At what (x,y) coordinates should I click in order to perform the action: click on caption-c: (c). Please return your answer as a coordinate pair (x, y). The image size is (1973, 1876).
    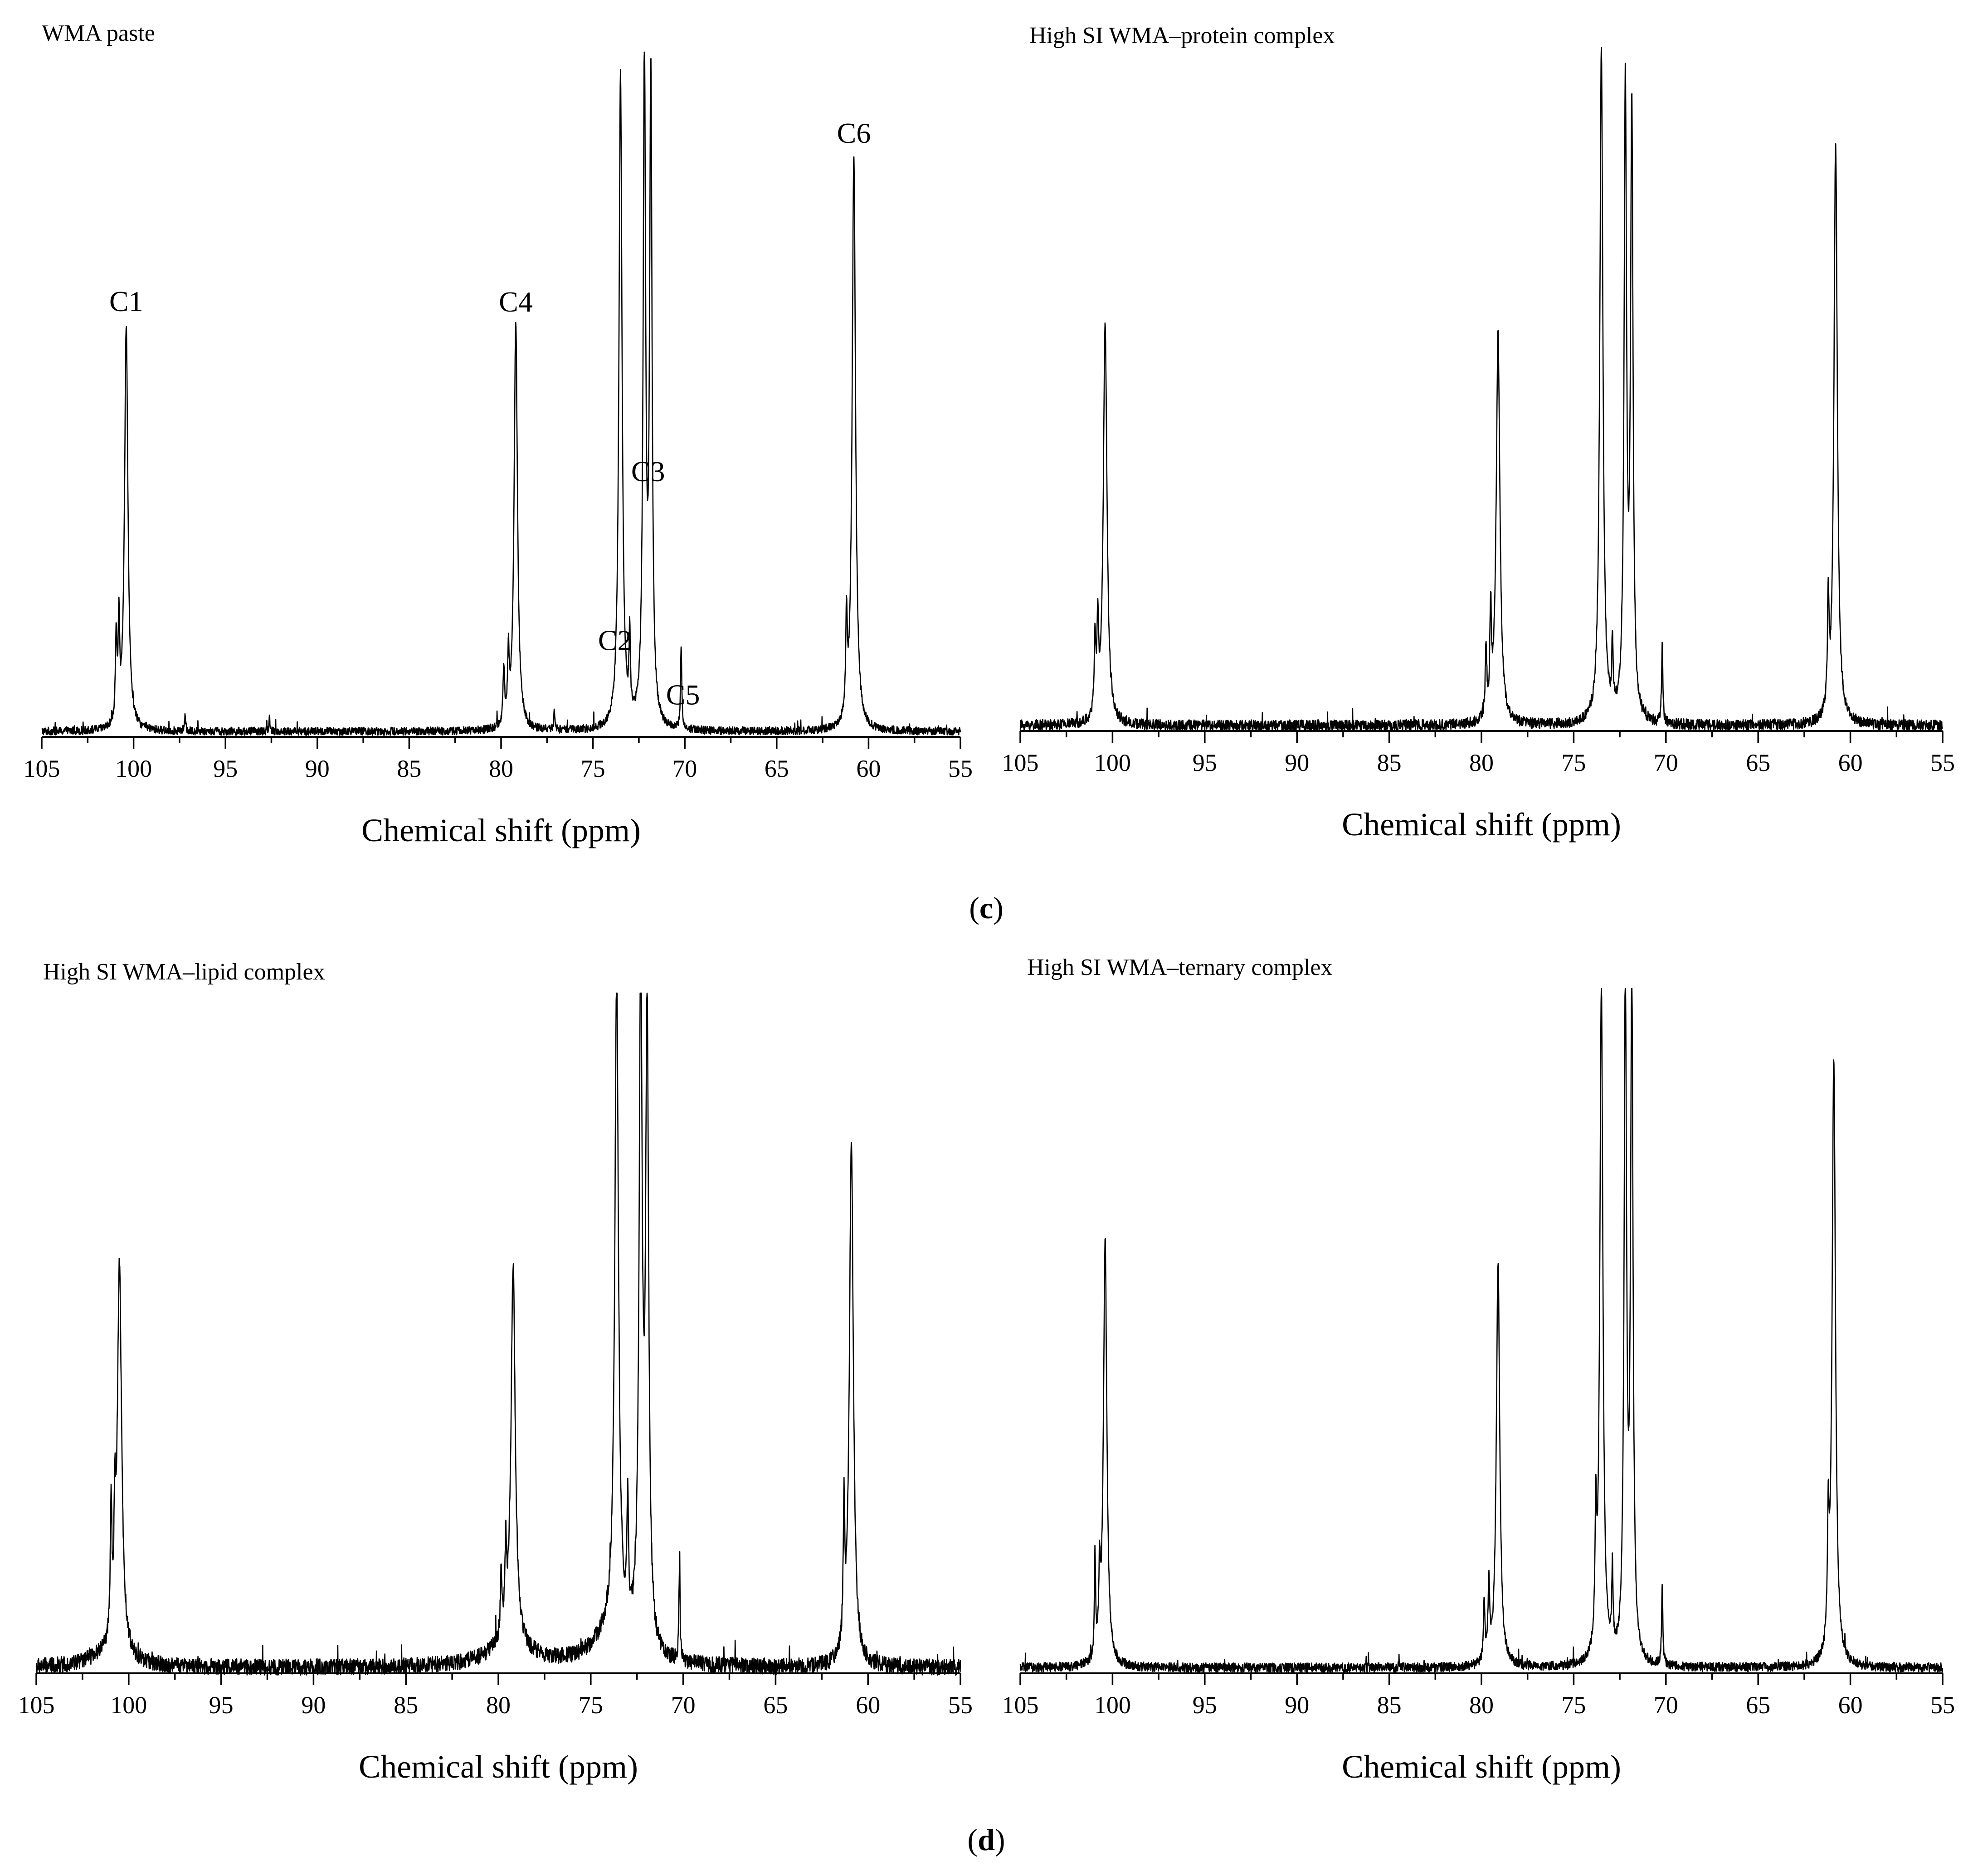
    Looking at the image, I should click on (986, 908).